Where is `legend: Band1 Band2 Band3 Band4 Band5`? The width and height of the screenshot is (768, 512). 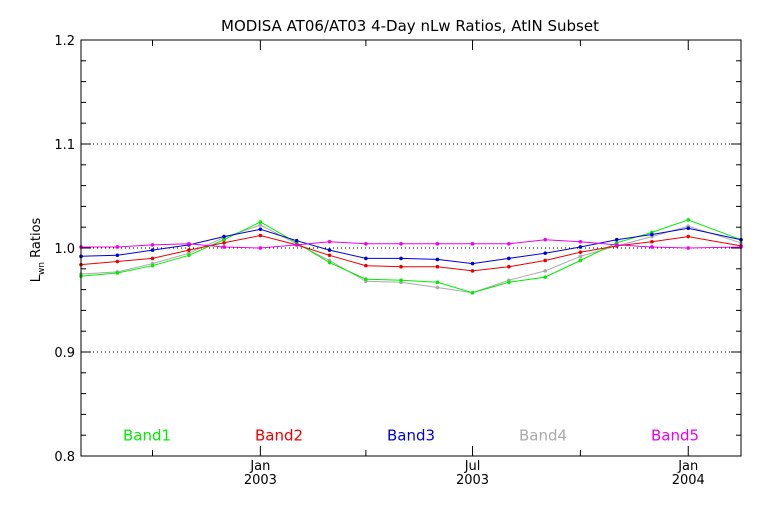
legend: Band1 Band2 Band3 Band4 Band5 is located at coordinates (411, 435).